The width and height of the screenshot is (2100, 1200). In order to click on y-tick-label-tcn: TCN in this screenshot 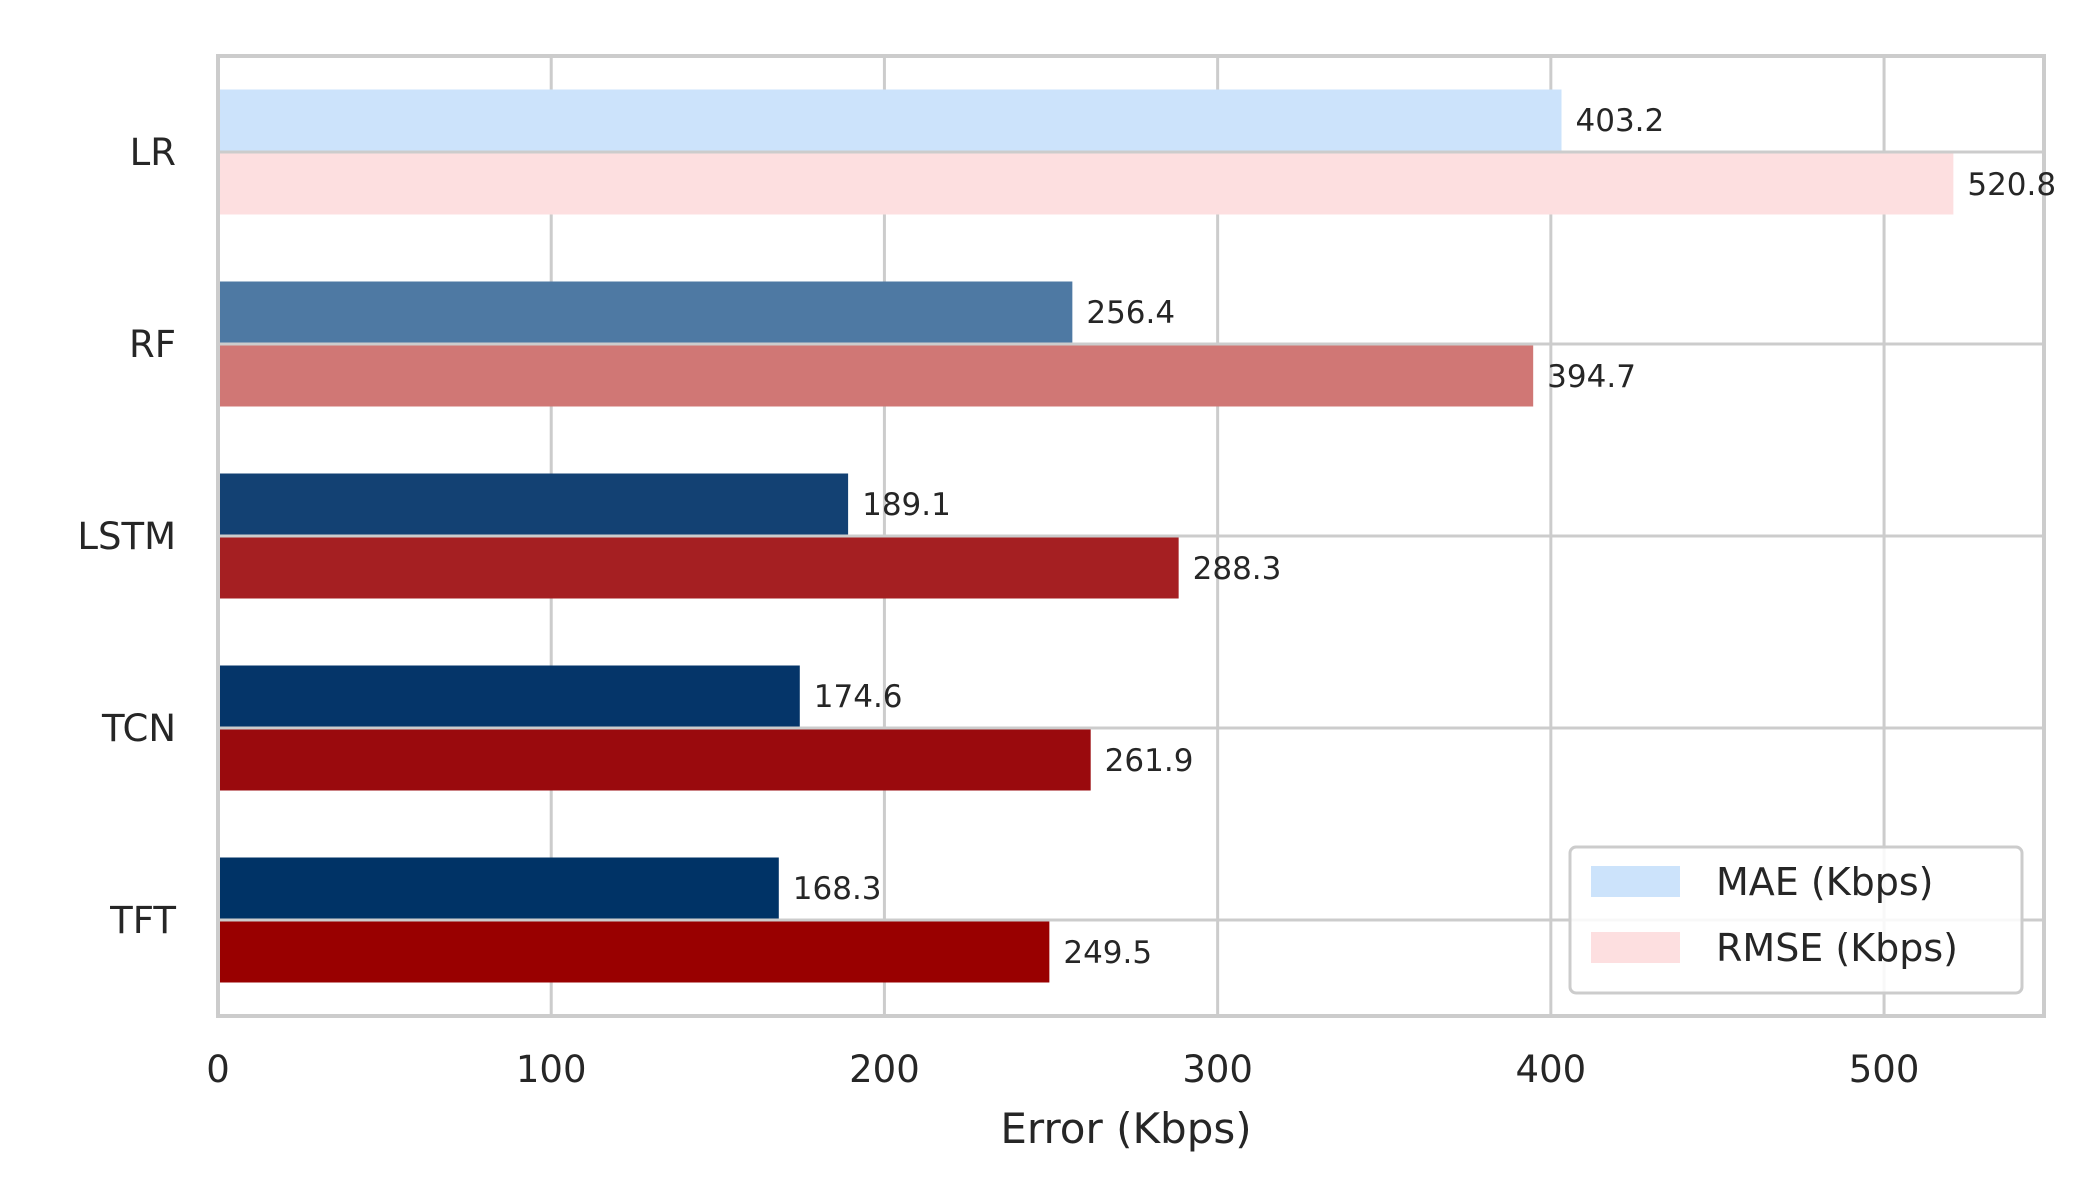, I will do `click(138, 728)`.